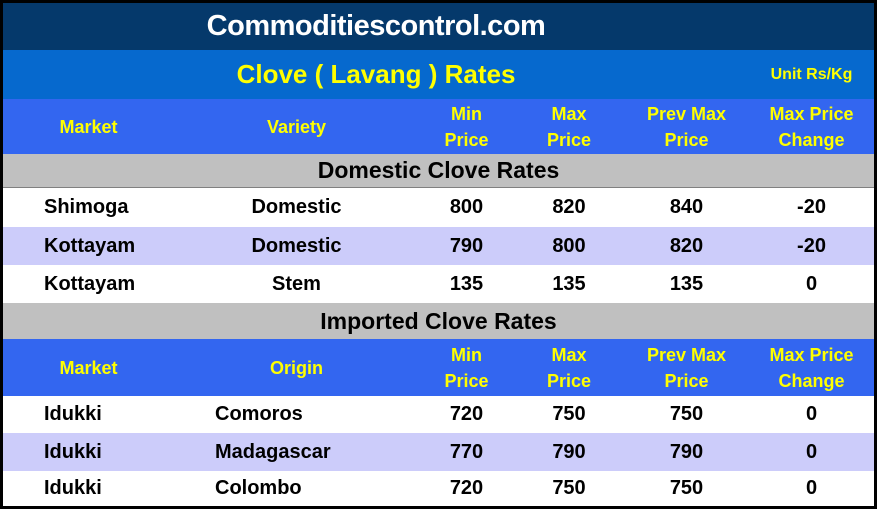 This screenshot has height=509, width=877. Describe the element at coordinates (376, 26) in the screenshot. I see `site-title: Commoditiescontrol.com` at that location.